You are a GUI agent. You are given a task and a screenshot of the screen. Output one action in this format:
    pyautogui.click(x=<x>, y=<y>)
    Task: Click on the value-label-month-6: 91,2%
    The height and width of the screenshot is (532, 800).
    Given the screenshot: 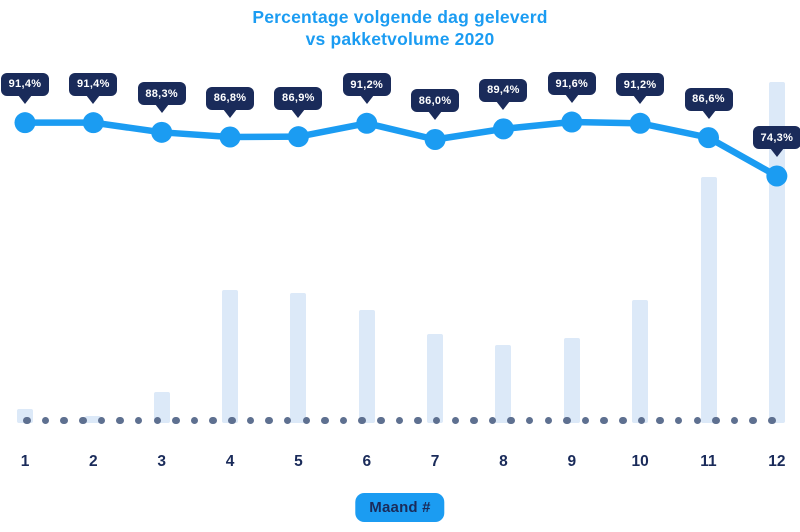 What is the action you would take?
    pyautogui.click(x=366, y=89)
    